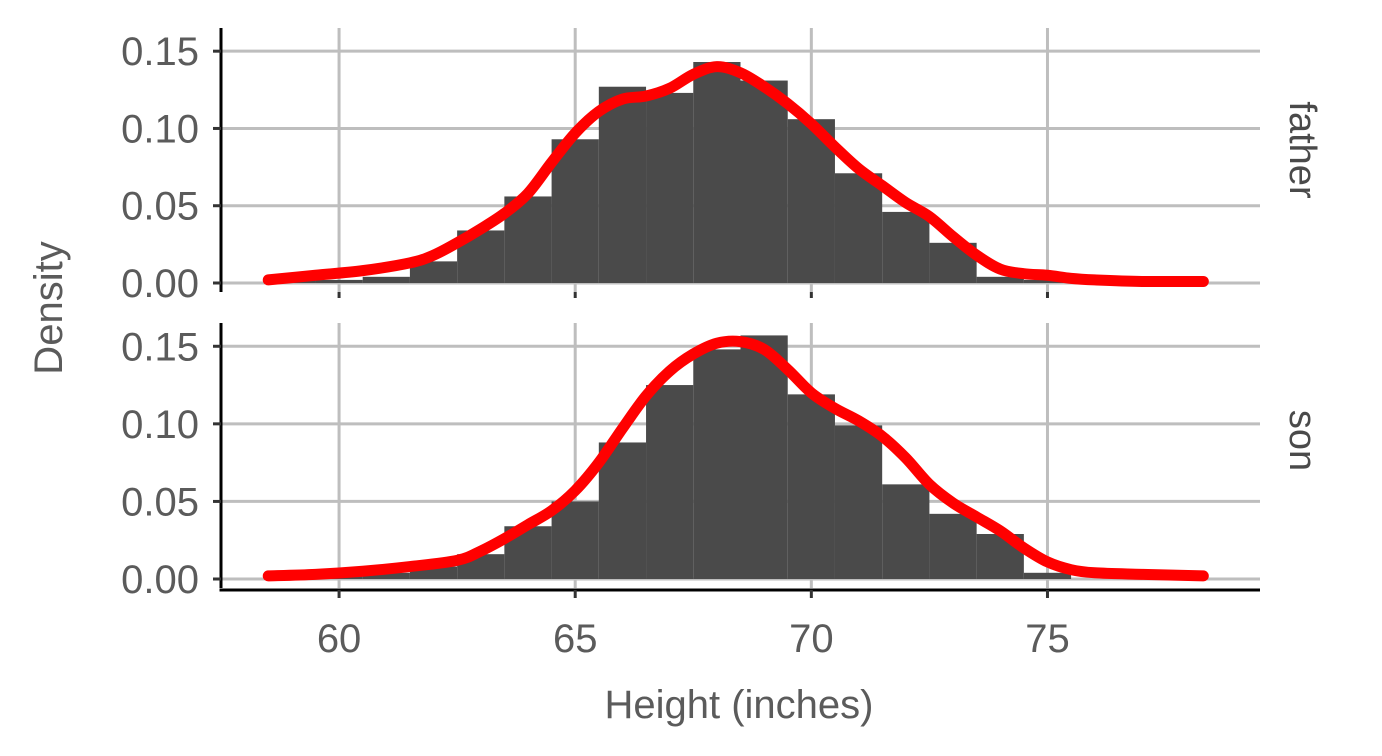 This screenshot has width=1382, height=756. I want to click on strip-label-son: son, so click(1302, 440).